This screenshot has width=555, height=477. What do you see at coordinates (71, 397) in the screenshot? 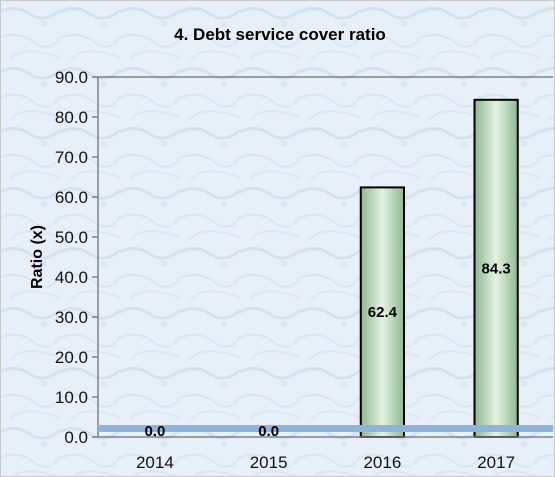
I see `y-tick-label: 10.0` at bounding box center [71, 397].